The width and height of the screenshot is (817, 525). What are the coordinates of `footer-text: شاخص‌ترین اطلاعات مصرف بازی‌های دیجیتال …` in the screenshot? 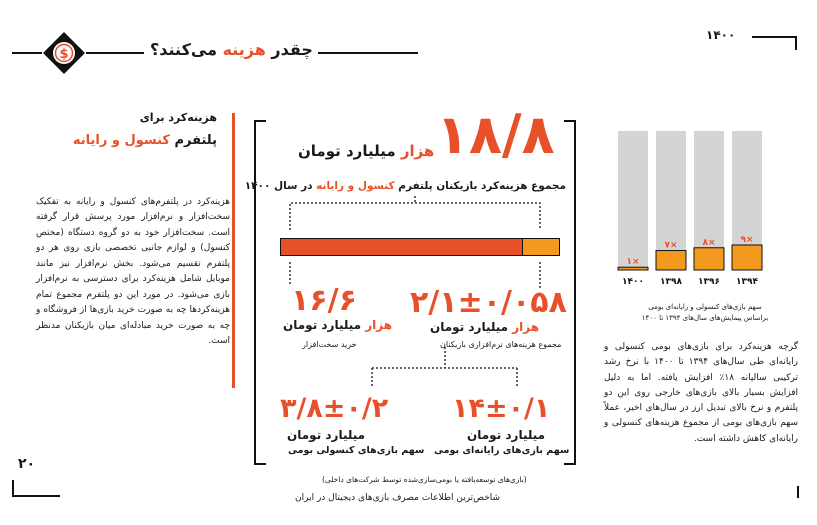 It's located at (398, 498).